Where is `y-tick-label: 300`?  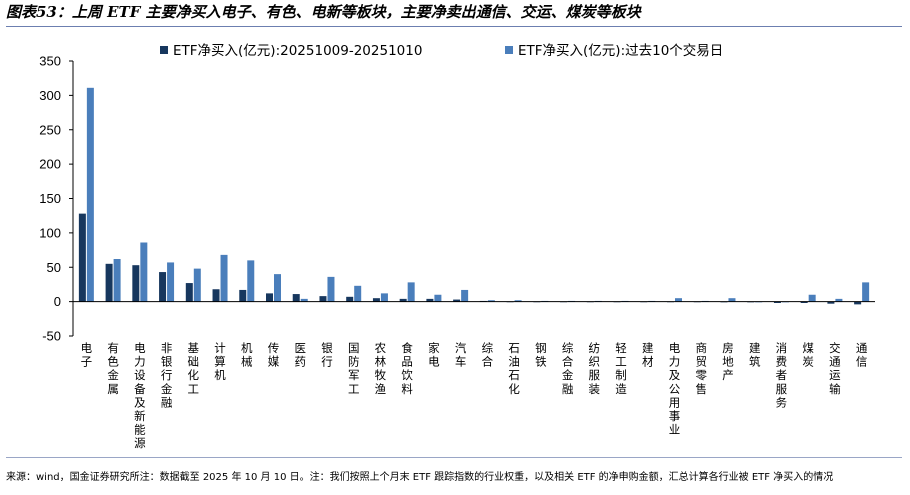 y-tick-label: 300 is located at coordinates (50, 95).